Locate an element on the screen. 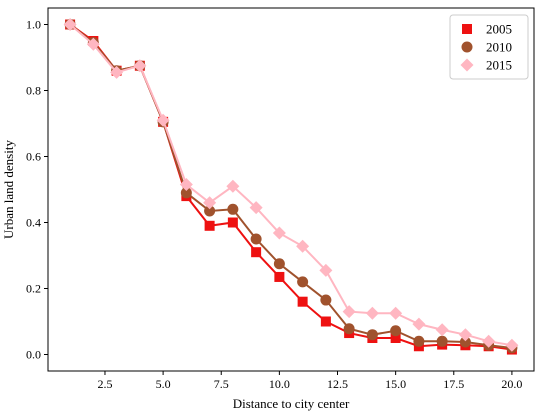  x-tick-label: 2.5 is located at coordinates (104, 384).